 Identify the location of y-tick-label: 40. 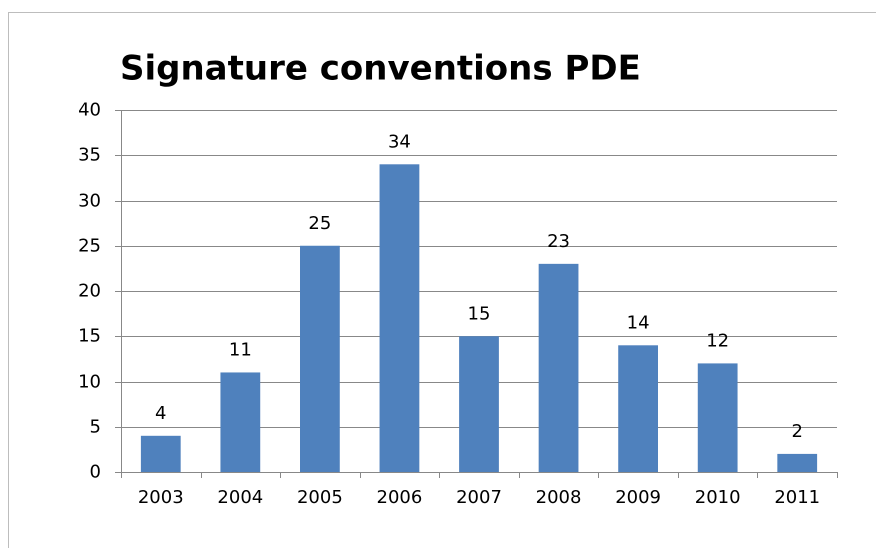
(89, 110).